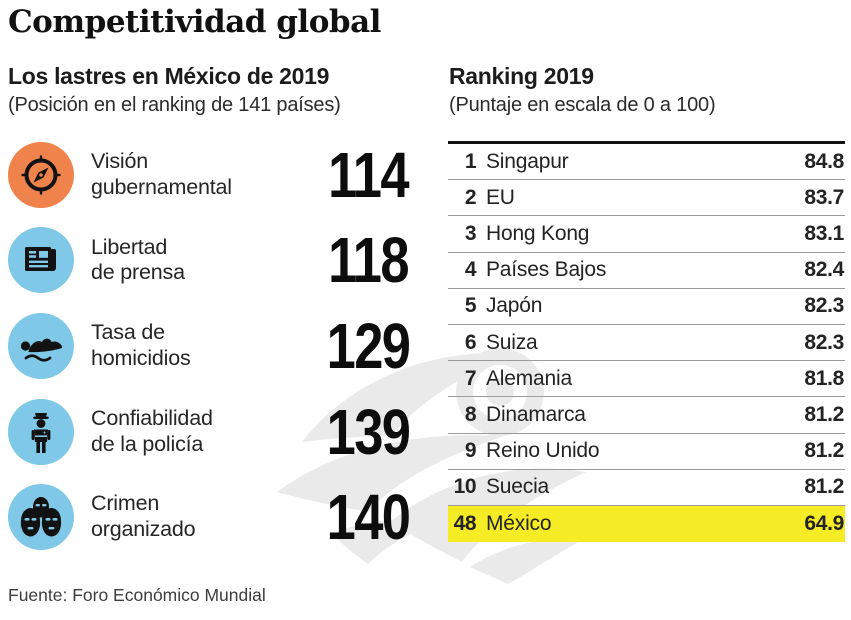 This screenshot has height=620, width=851. I want to click on country-cell: México, so click(519, 523).